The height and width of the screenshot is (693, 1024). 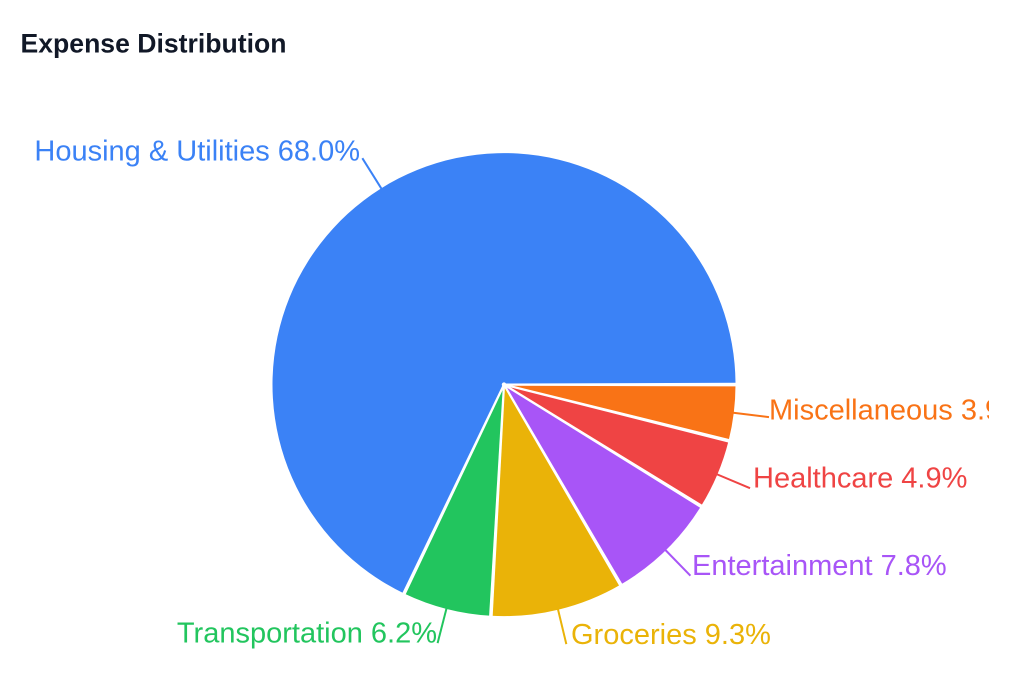 I want to click on svg-text: Miscellaneous 3.9%, so click(x=896, y=411).